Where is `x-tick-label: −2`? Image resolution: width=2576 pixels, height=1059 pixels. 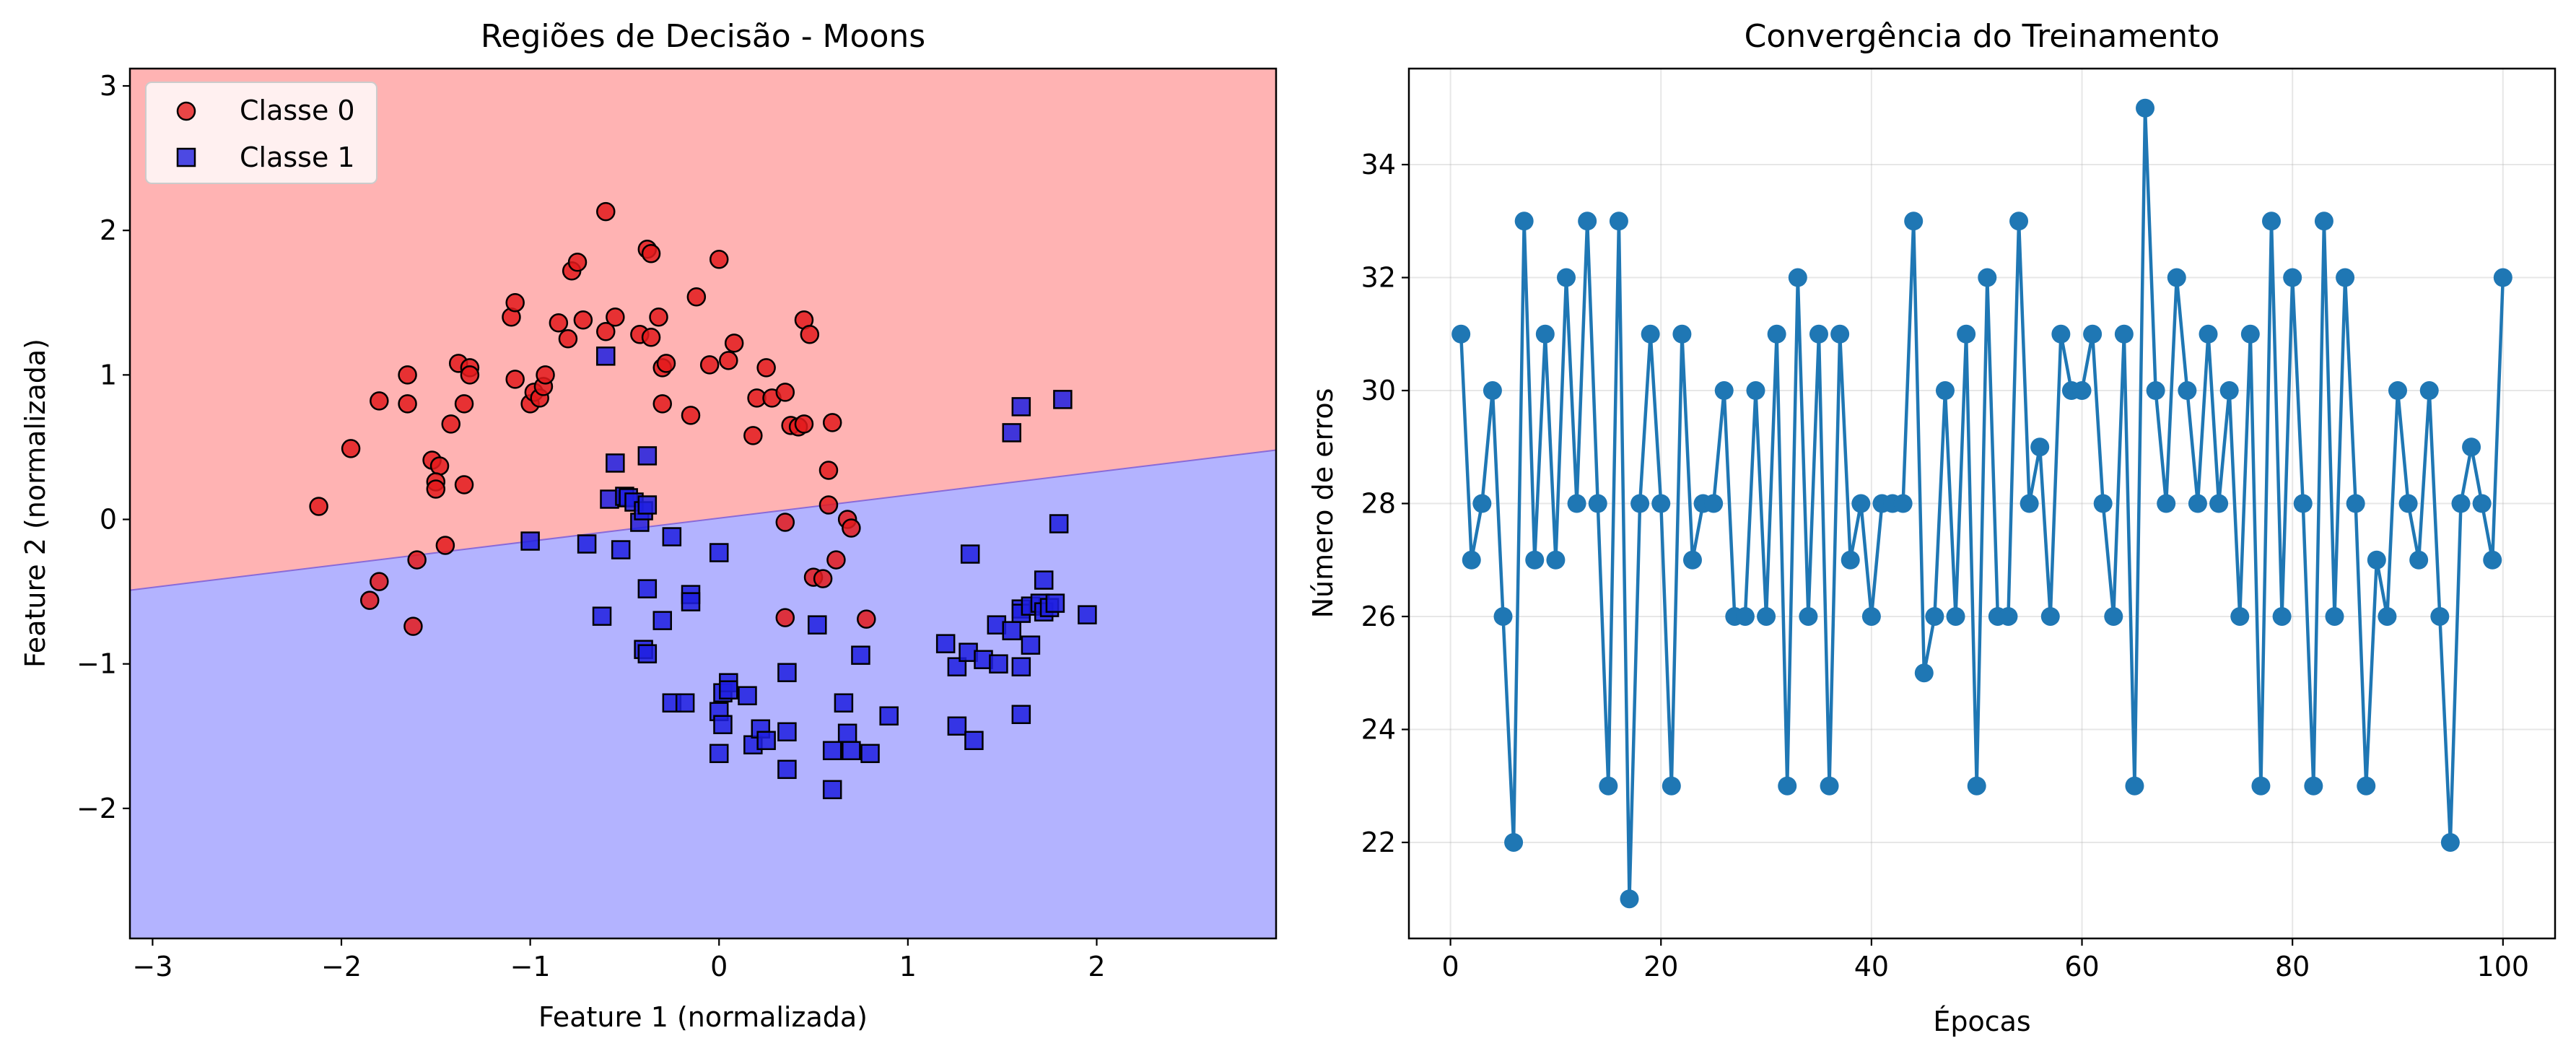 x-tick-label: −2 is located at coordinates (341, 966).